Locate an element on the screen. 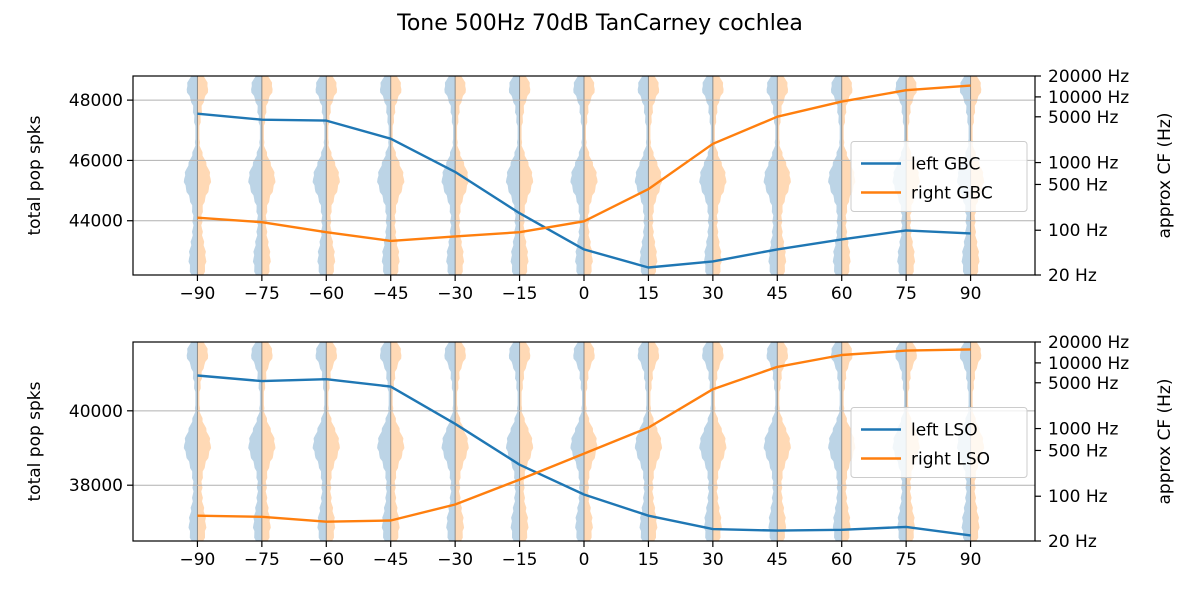 The width and height of the screenshot is (1200, 604). cf-tick-label: 10000 Hz is located at coordinates (1088, 98).